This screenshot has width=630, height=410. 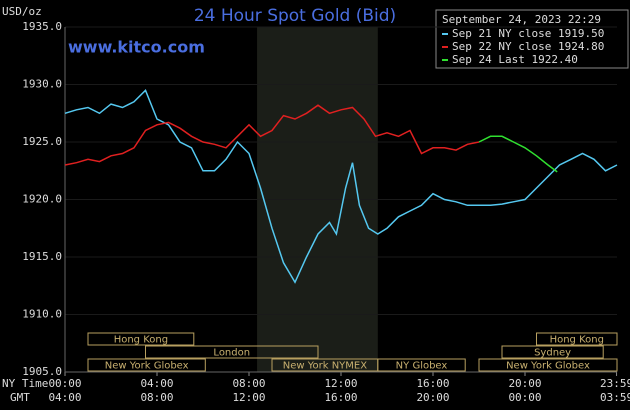 I want to click on x-tick-label: 08:00, so click(x=248, y=383).